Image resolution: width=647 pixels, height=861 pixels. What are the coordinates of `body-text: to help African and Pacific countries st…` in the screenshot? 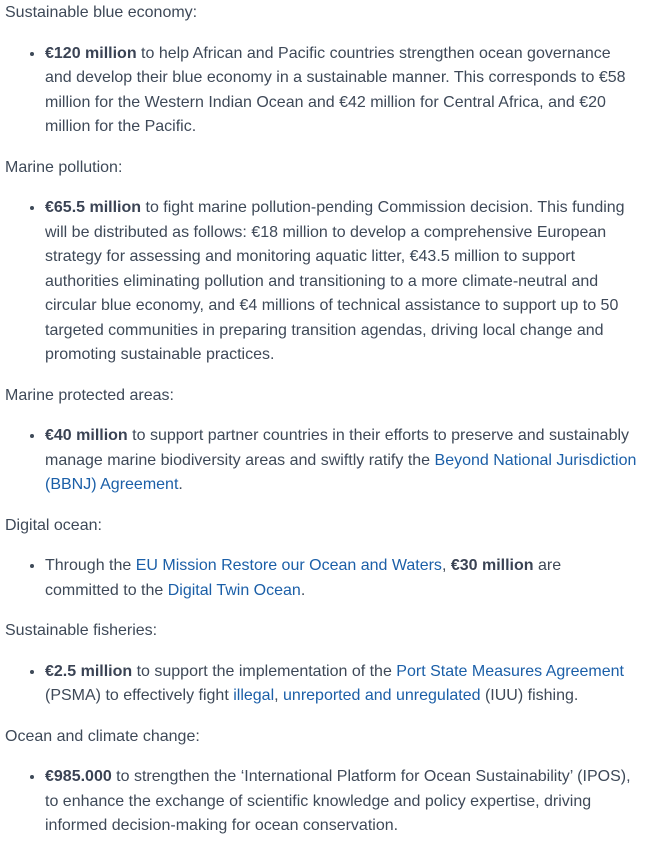 It's located at (335, 90).